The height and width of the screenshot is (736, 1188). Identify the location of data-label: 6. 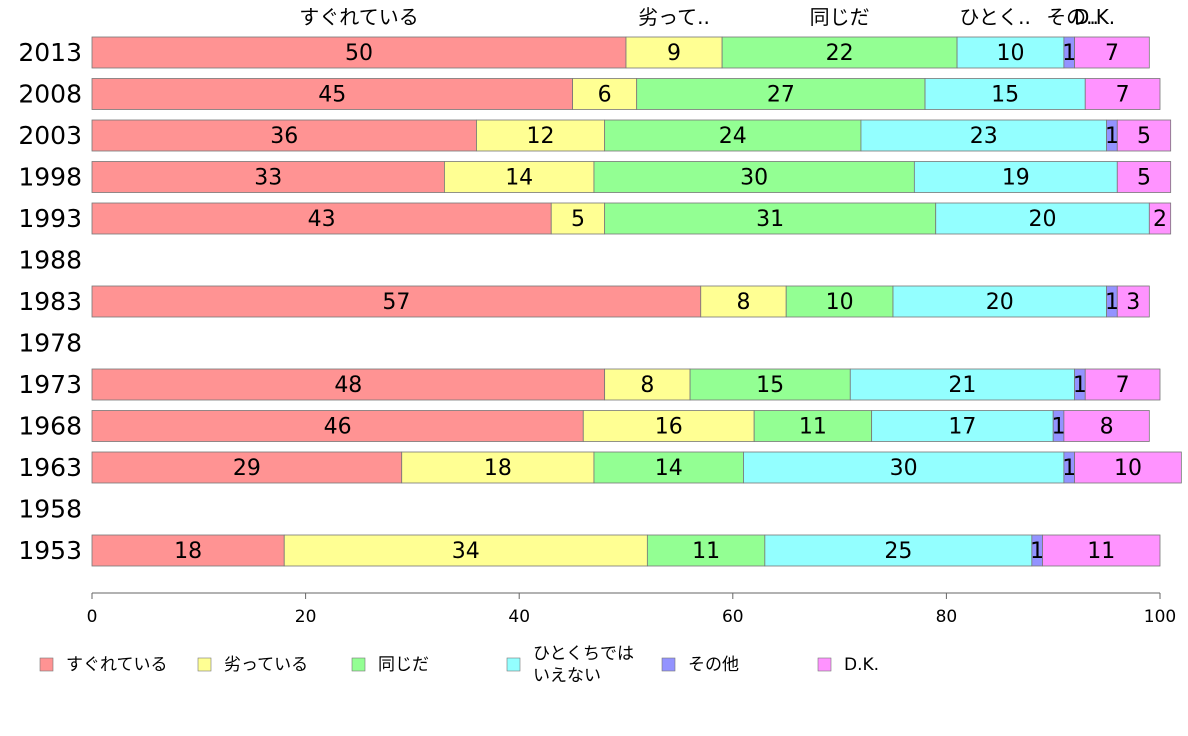
(605, 95).